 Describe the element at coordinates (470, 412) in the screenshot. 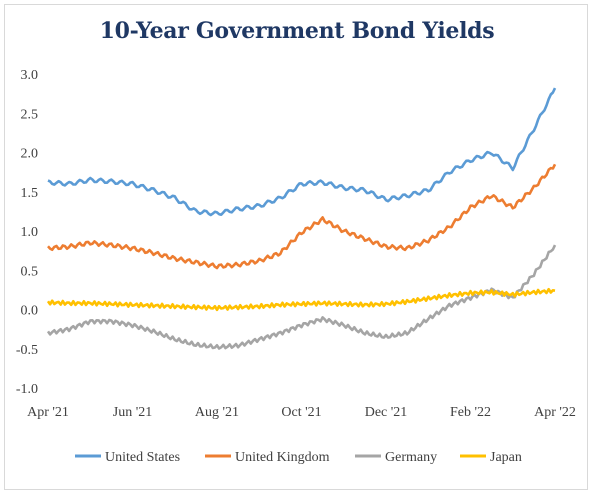

I see `x-tick-label: Feb '22` at that location.